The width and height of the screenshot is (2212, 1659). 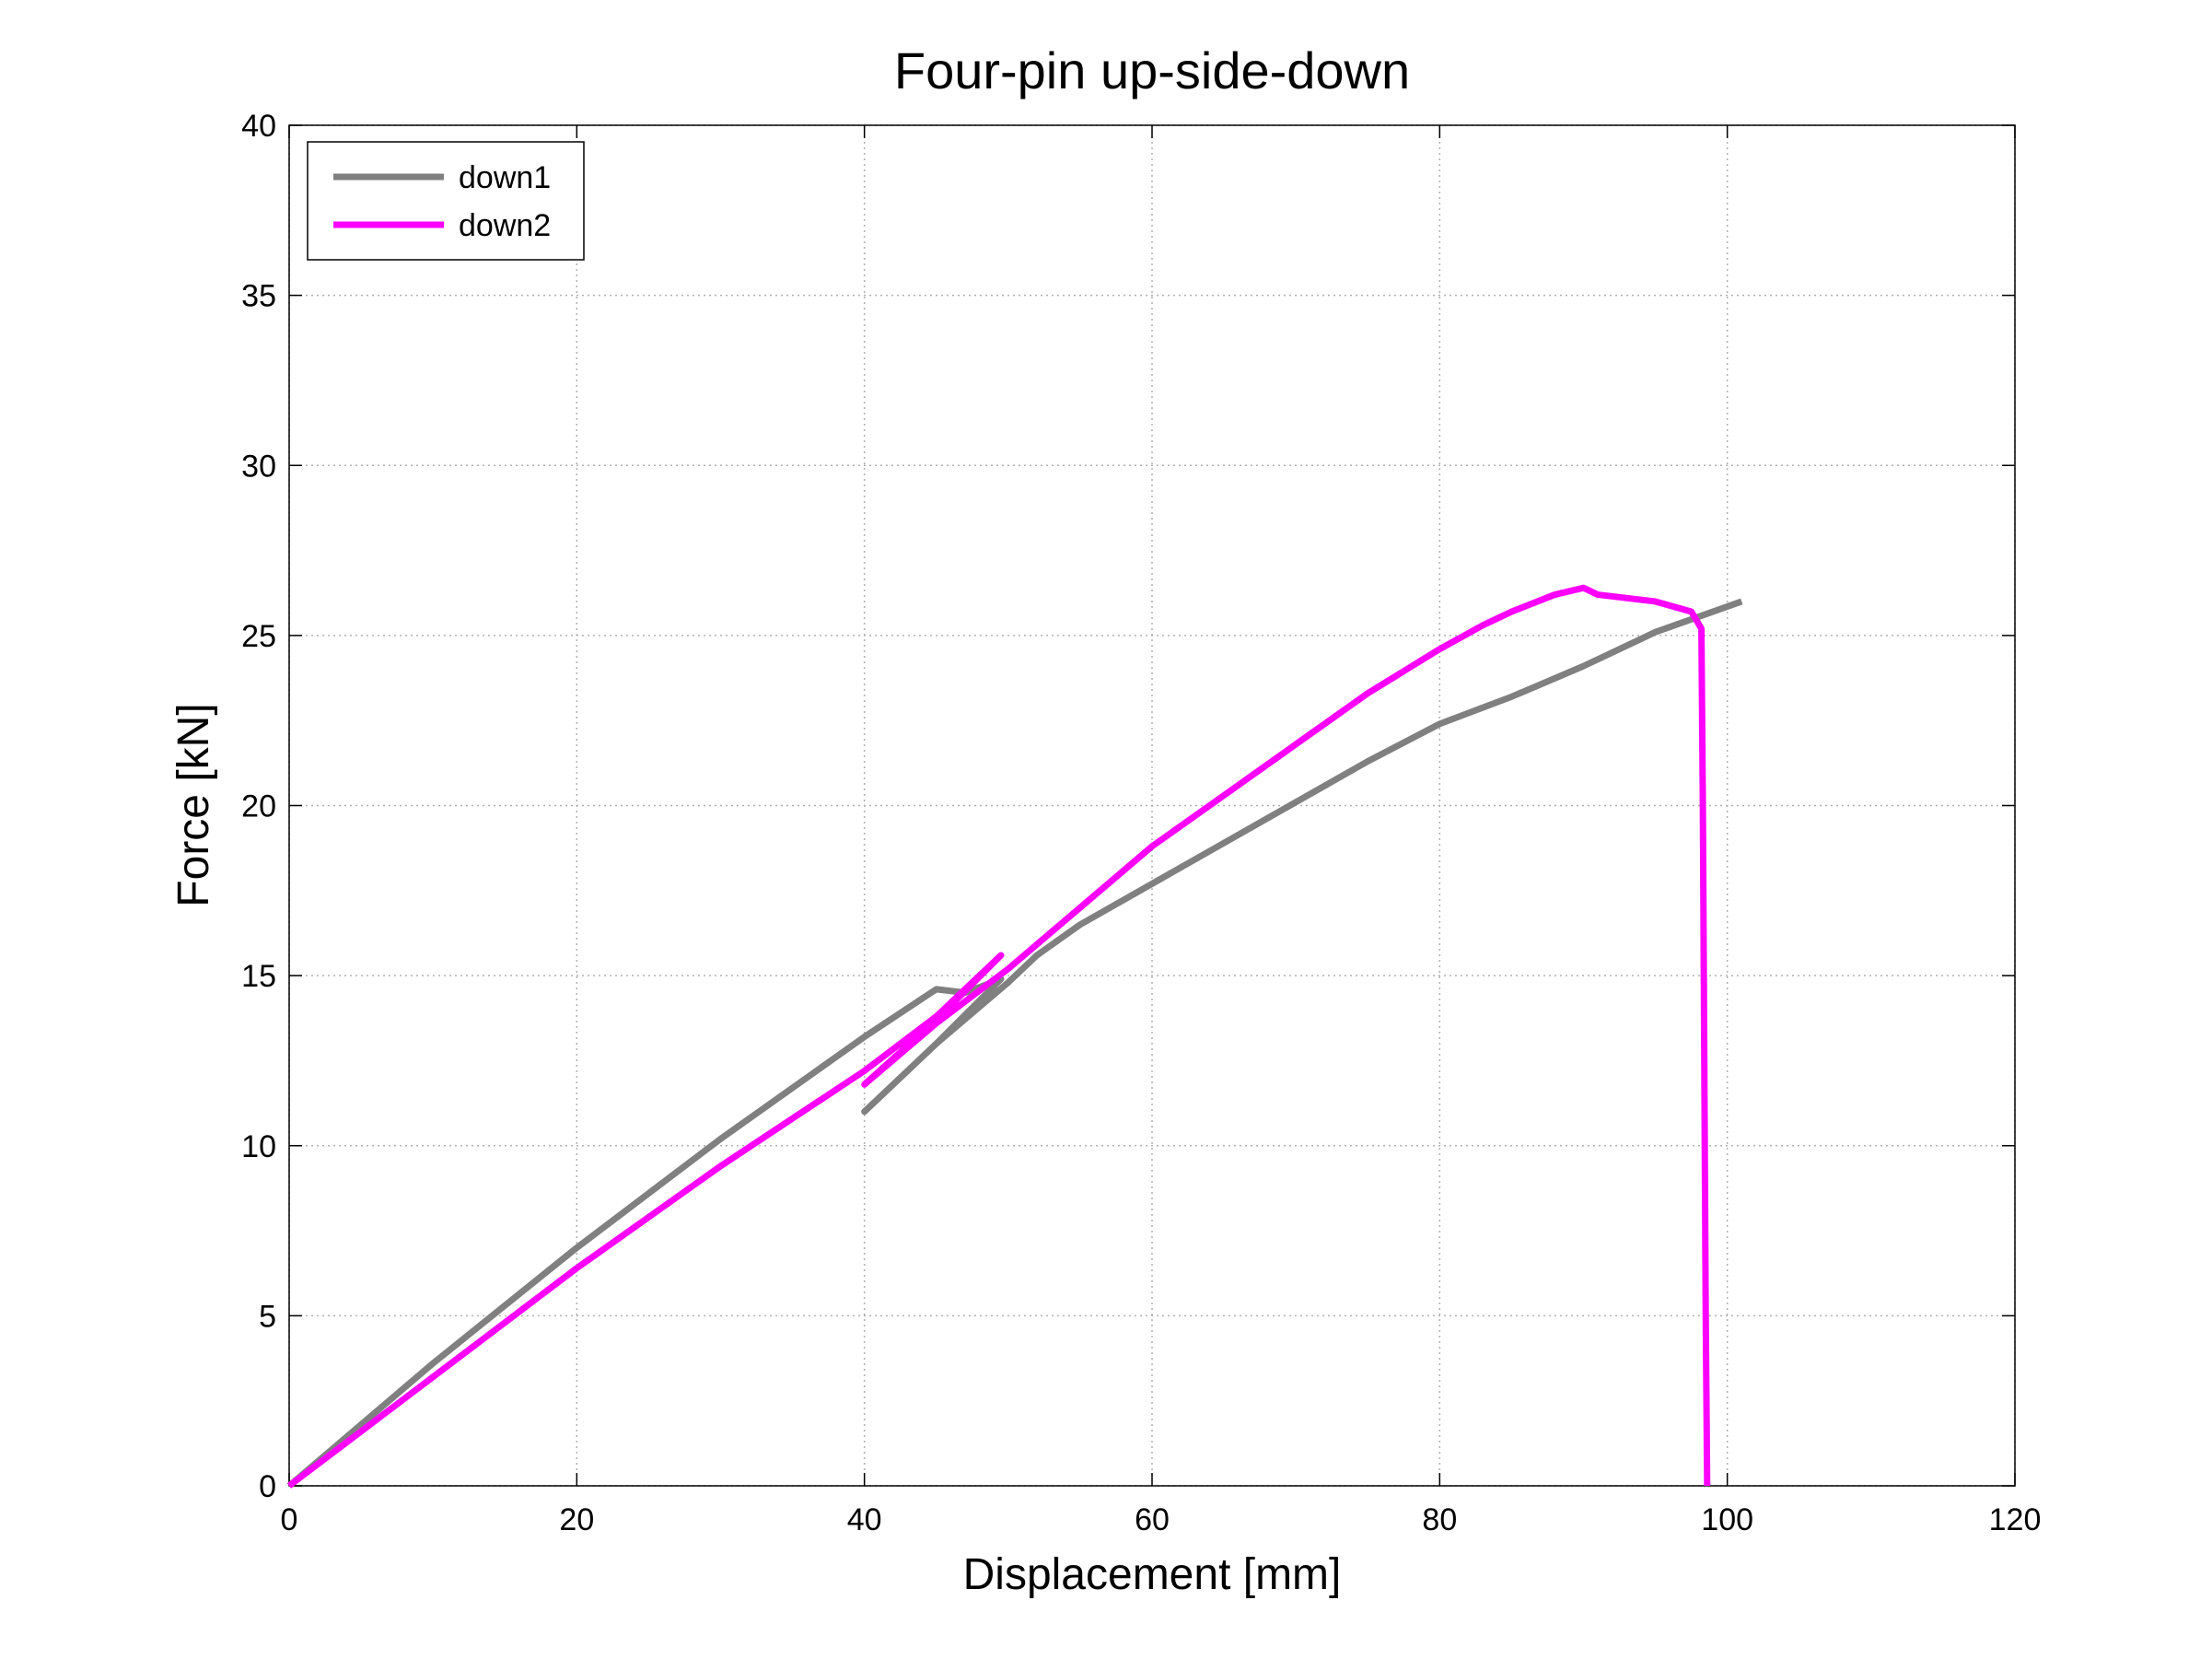 What do you see at coordinates (259, 296) in the screenshot?
I see `y-tick-label: 35` at bounding box center [259, 296].